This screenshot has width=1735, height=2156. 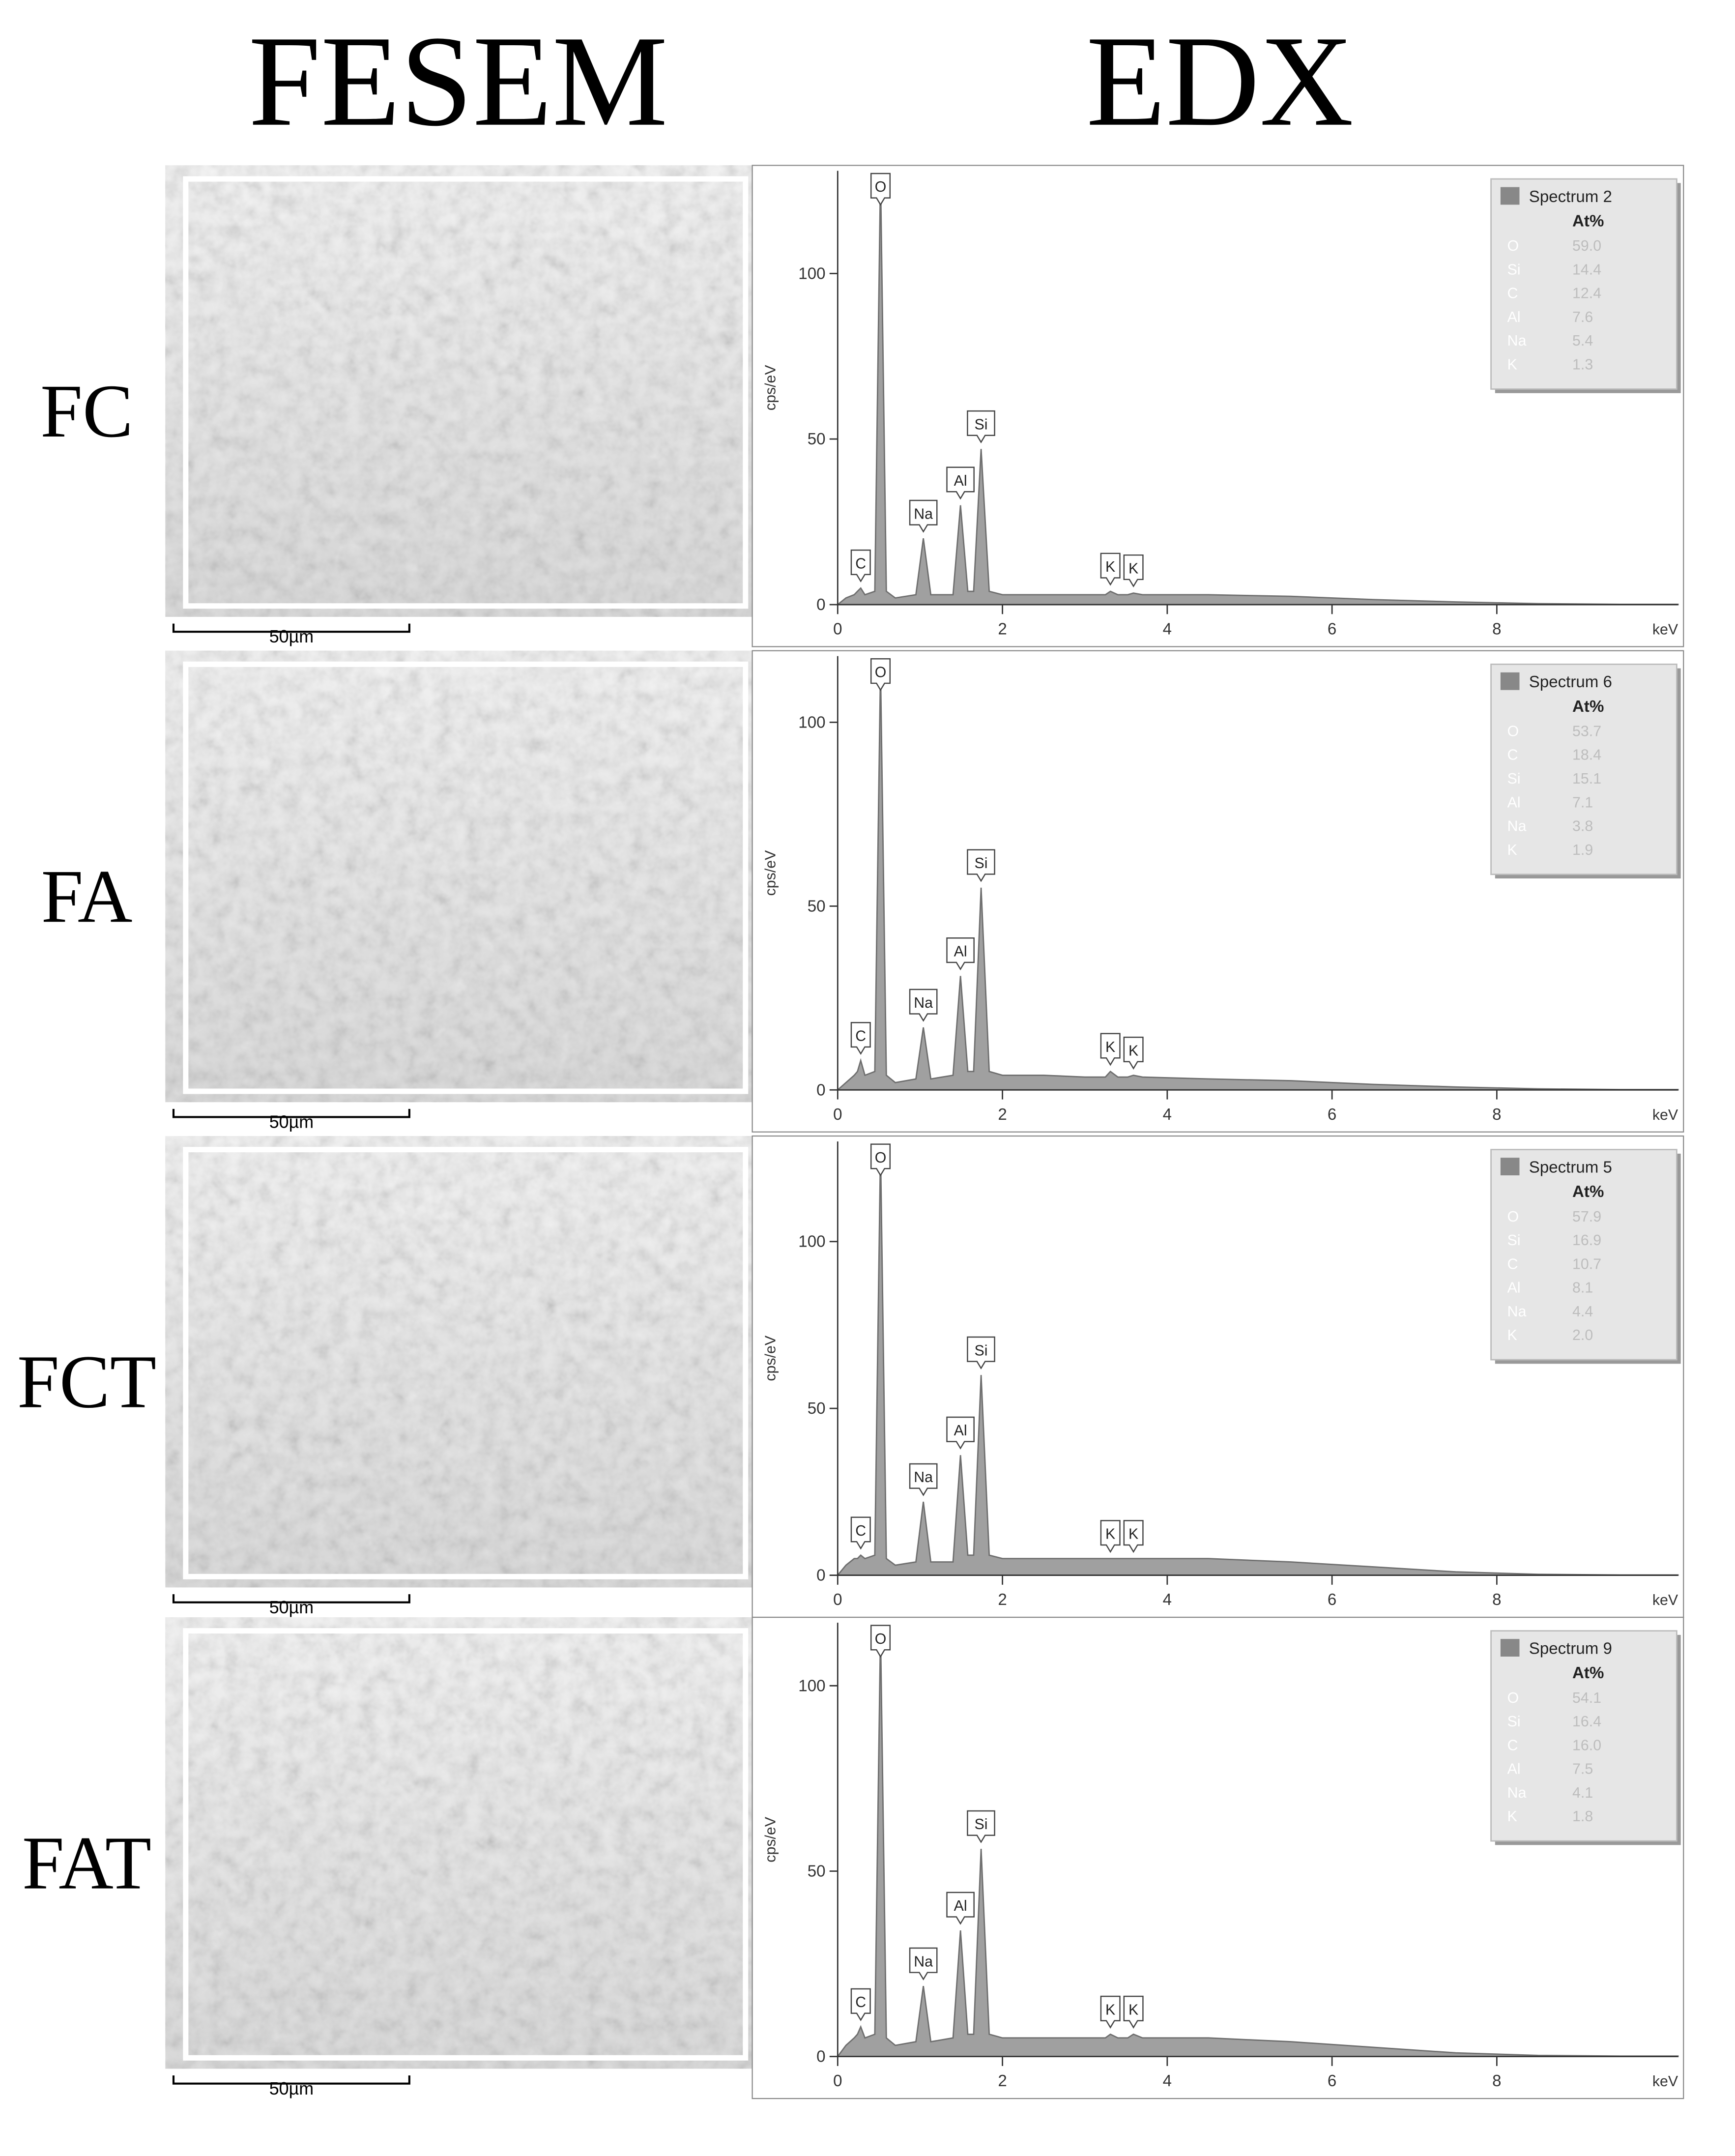 What do you see at coordinates (1587, 294) in the screenshot?
I see `legend-value: 12.4` at bounding box center [1587, 294].